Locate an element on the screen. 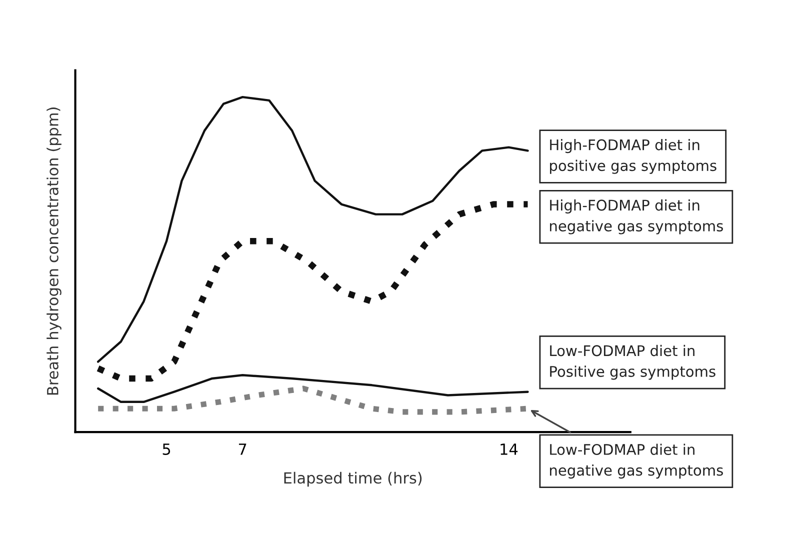 Image resolution: width=801 pixels, height=549 pixels. x-tick-label: 5 is located at coordinates (166, 449).